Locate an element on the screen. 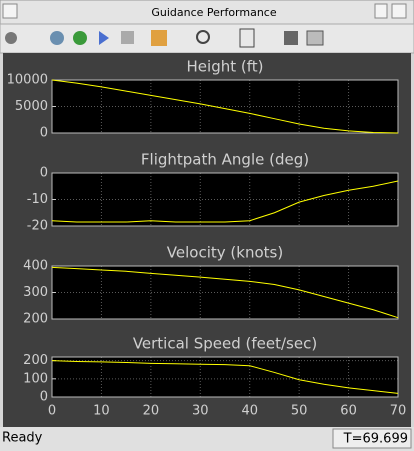  step-forward-button is located at coordinates (104, 38).